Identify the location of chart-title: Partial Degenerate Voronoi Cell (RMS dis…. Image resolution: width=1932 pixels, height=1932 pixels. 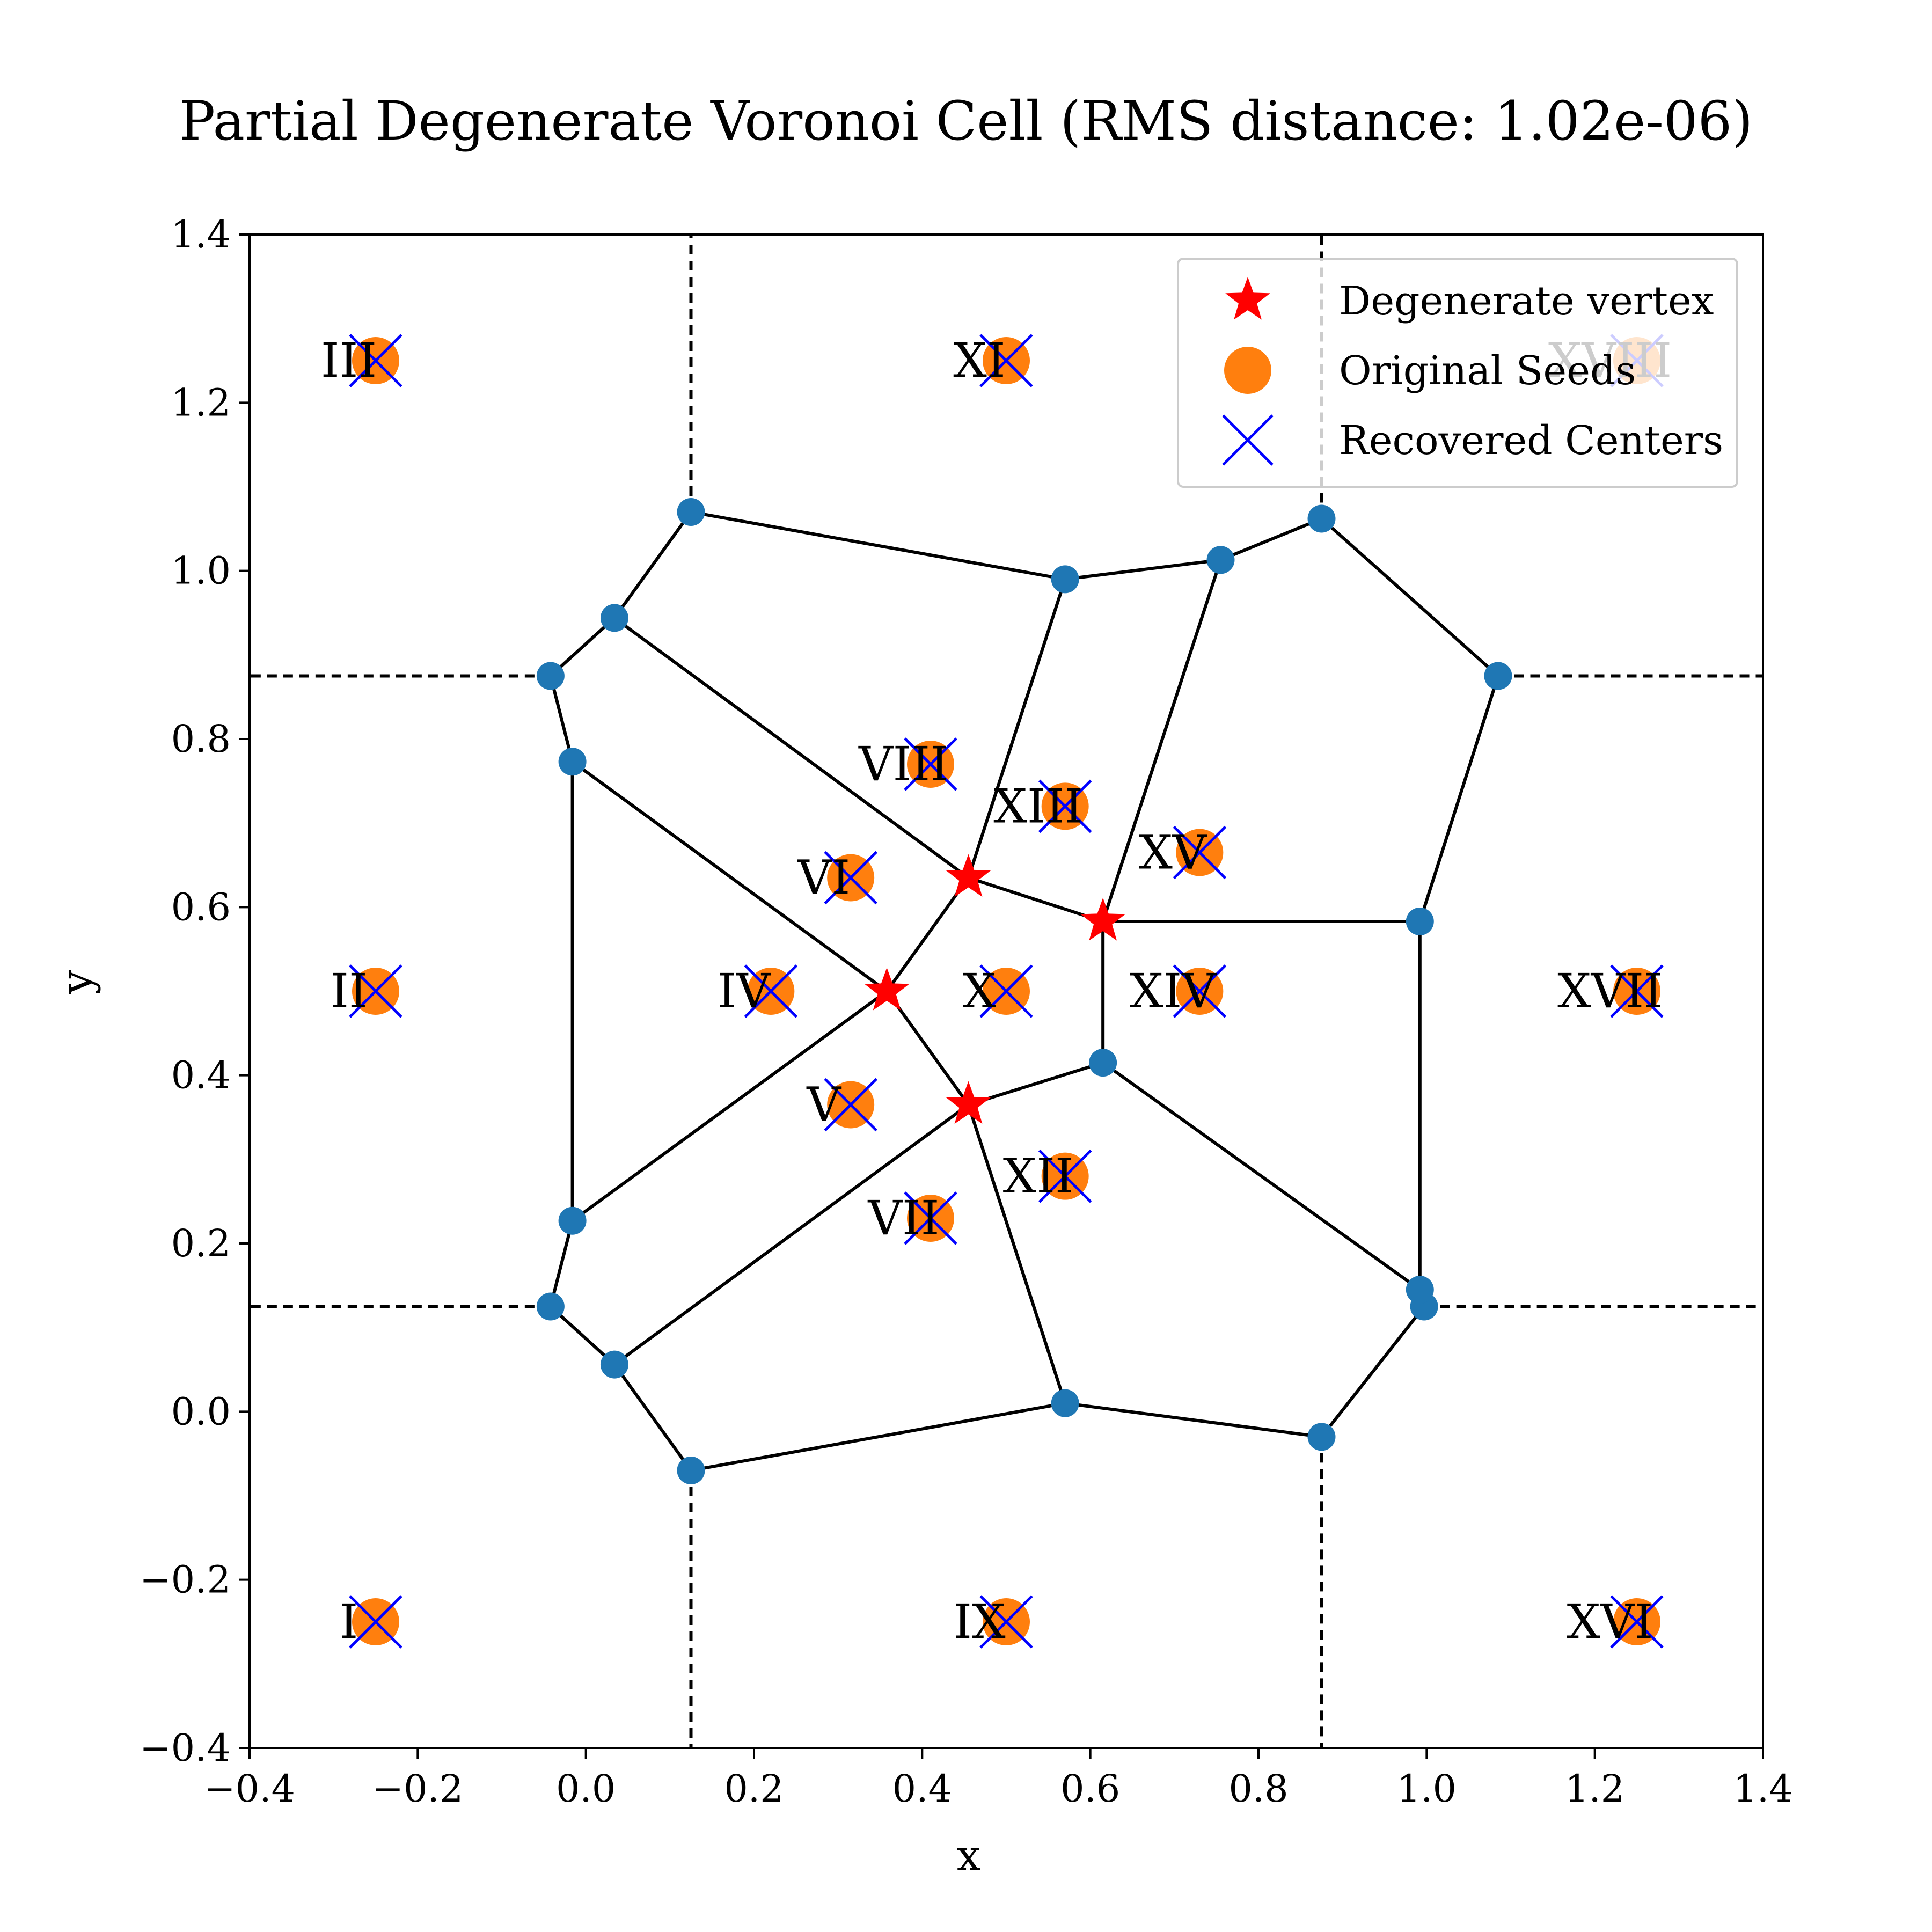
(966, 121).